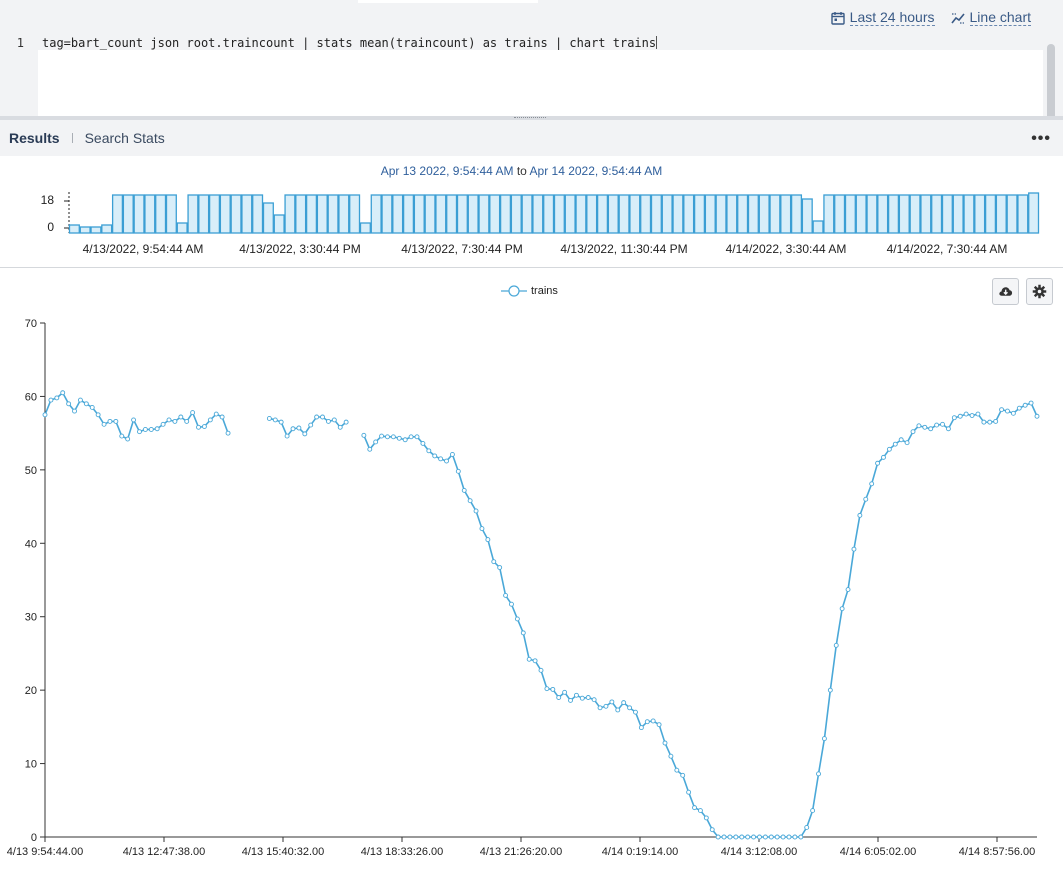 The image size is (1063, 874). I want to click on download-button, so click(1005, 291).